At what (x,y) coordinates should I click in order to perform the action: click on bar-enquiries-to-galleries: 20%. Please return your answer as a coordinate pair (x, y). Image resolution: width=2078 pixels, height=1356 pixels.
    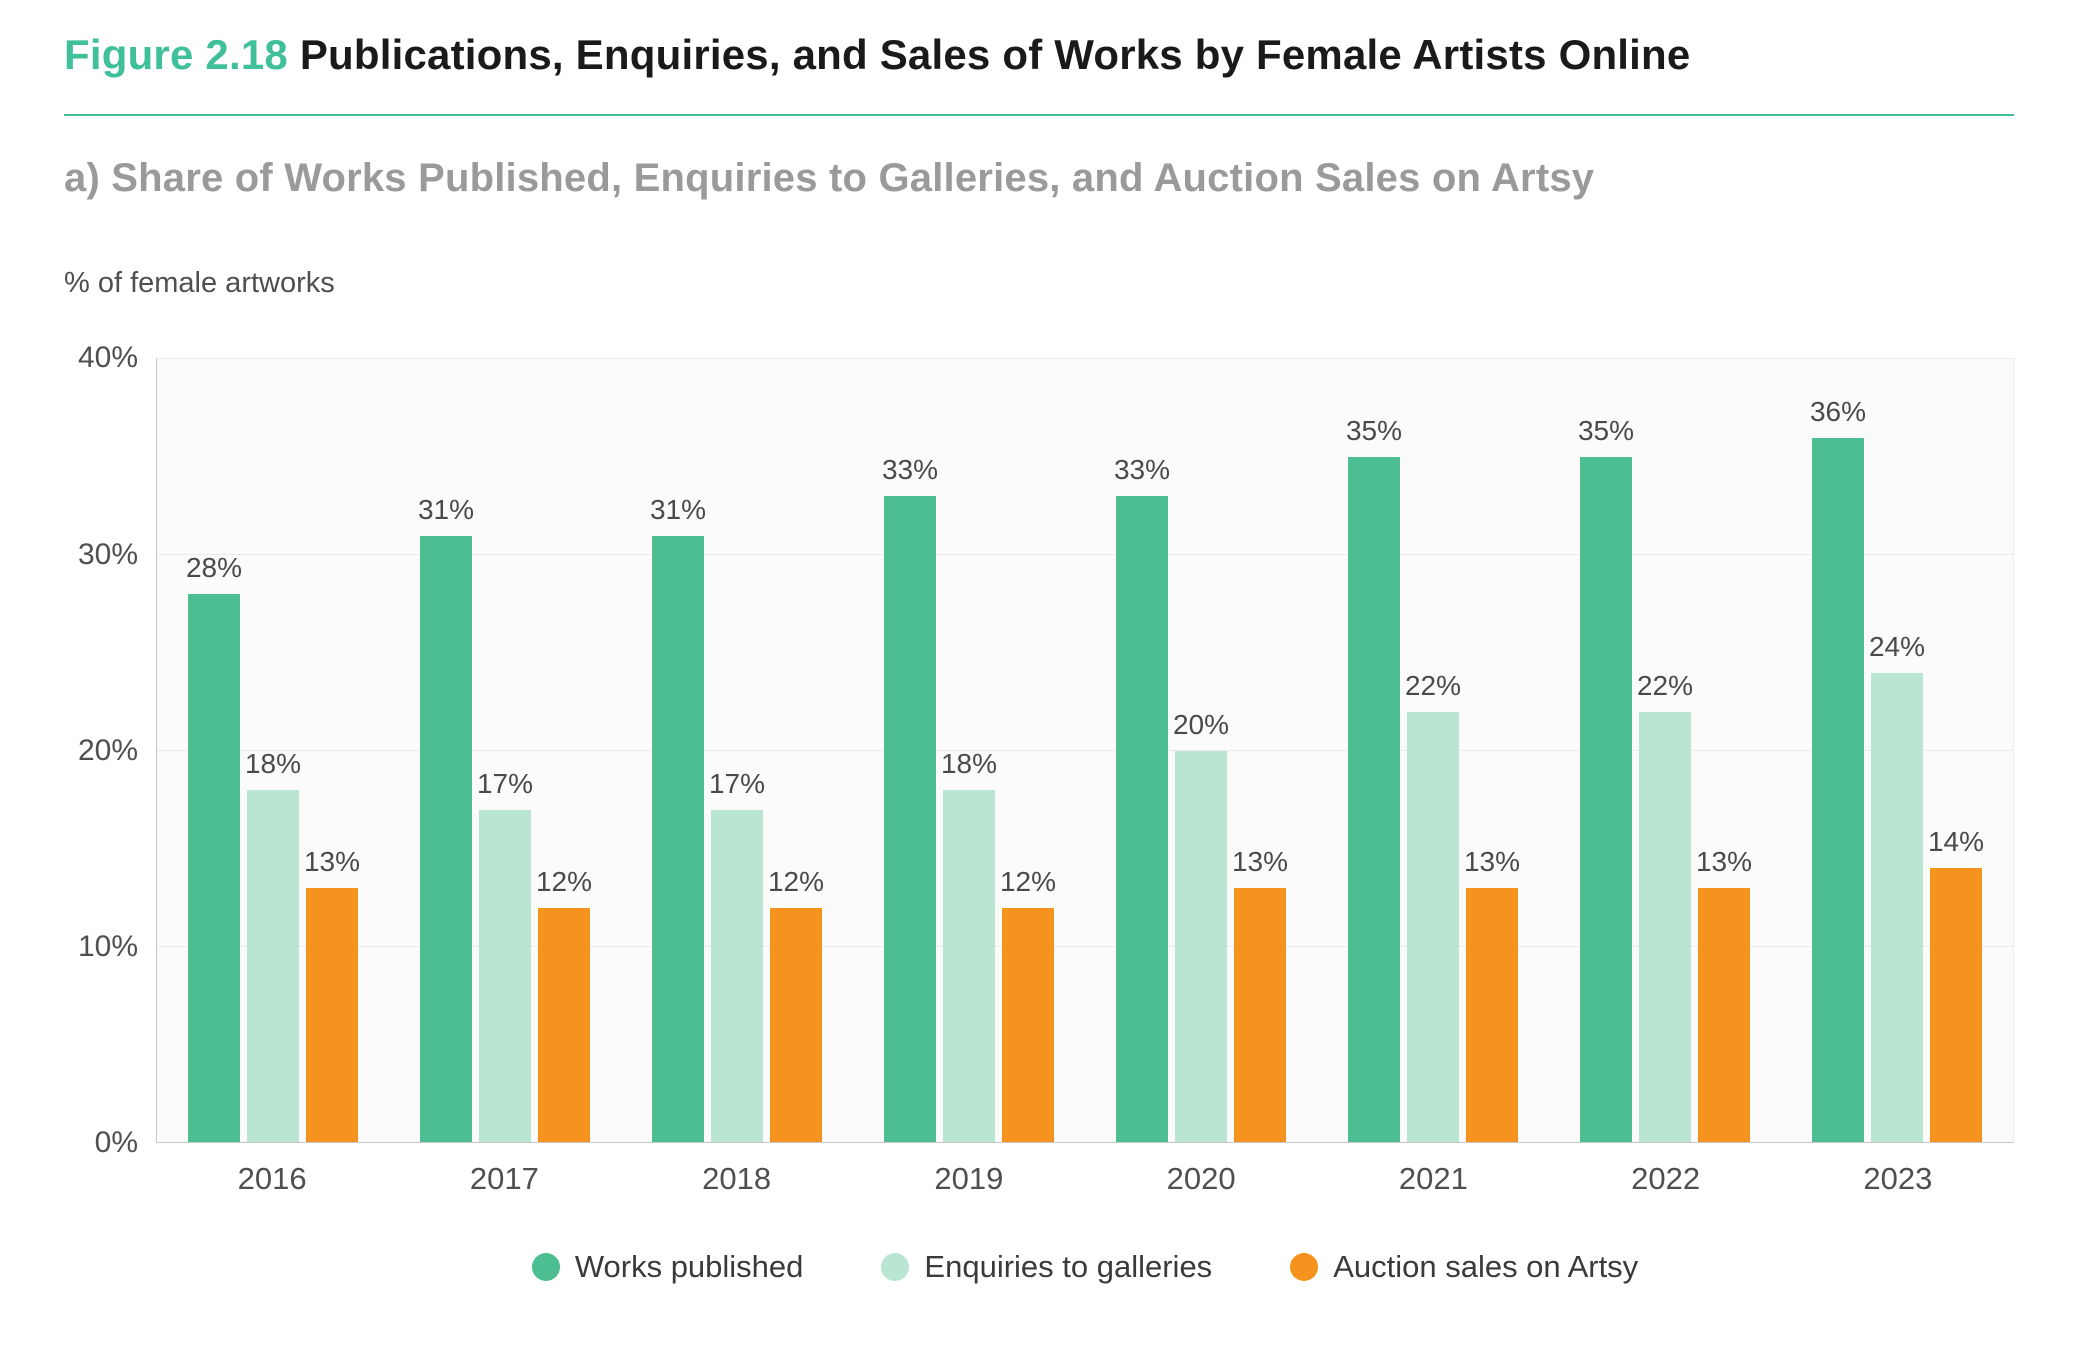
    Looking at the image, I should click on (1201, 926).